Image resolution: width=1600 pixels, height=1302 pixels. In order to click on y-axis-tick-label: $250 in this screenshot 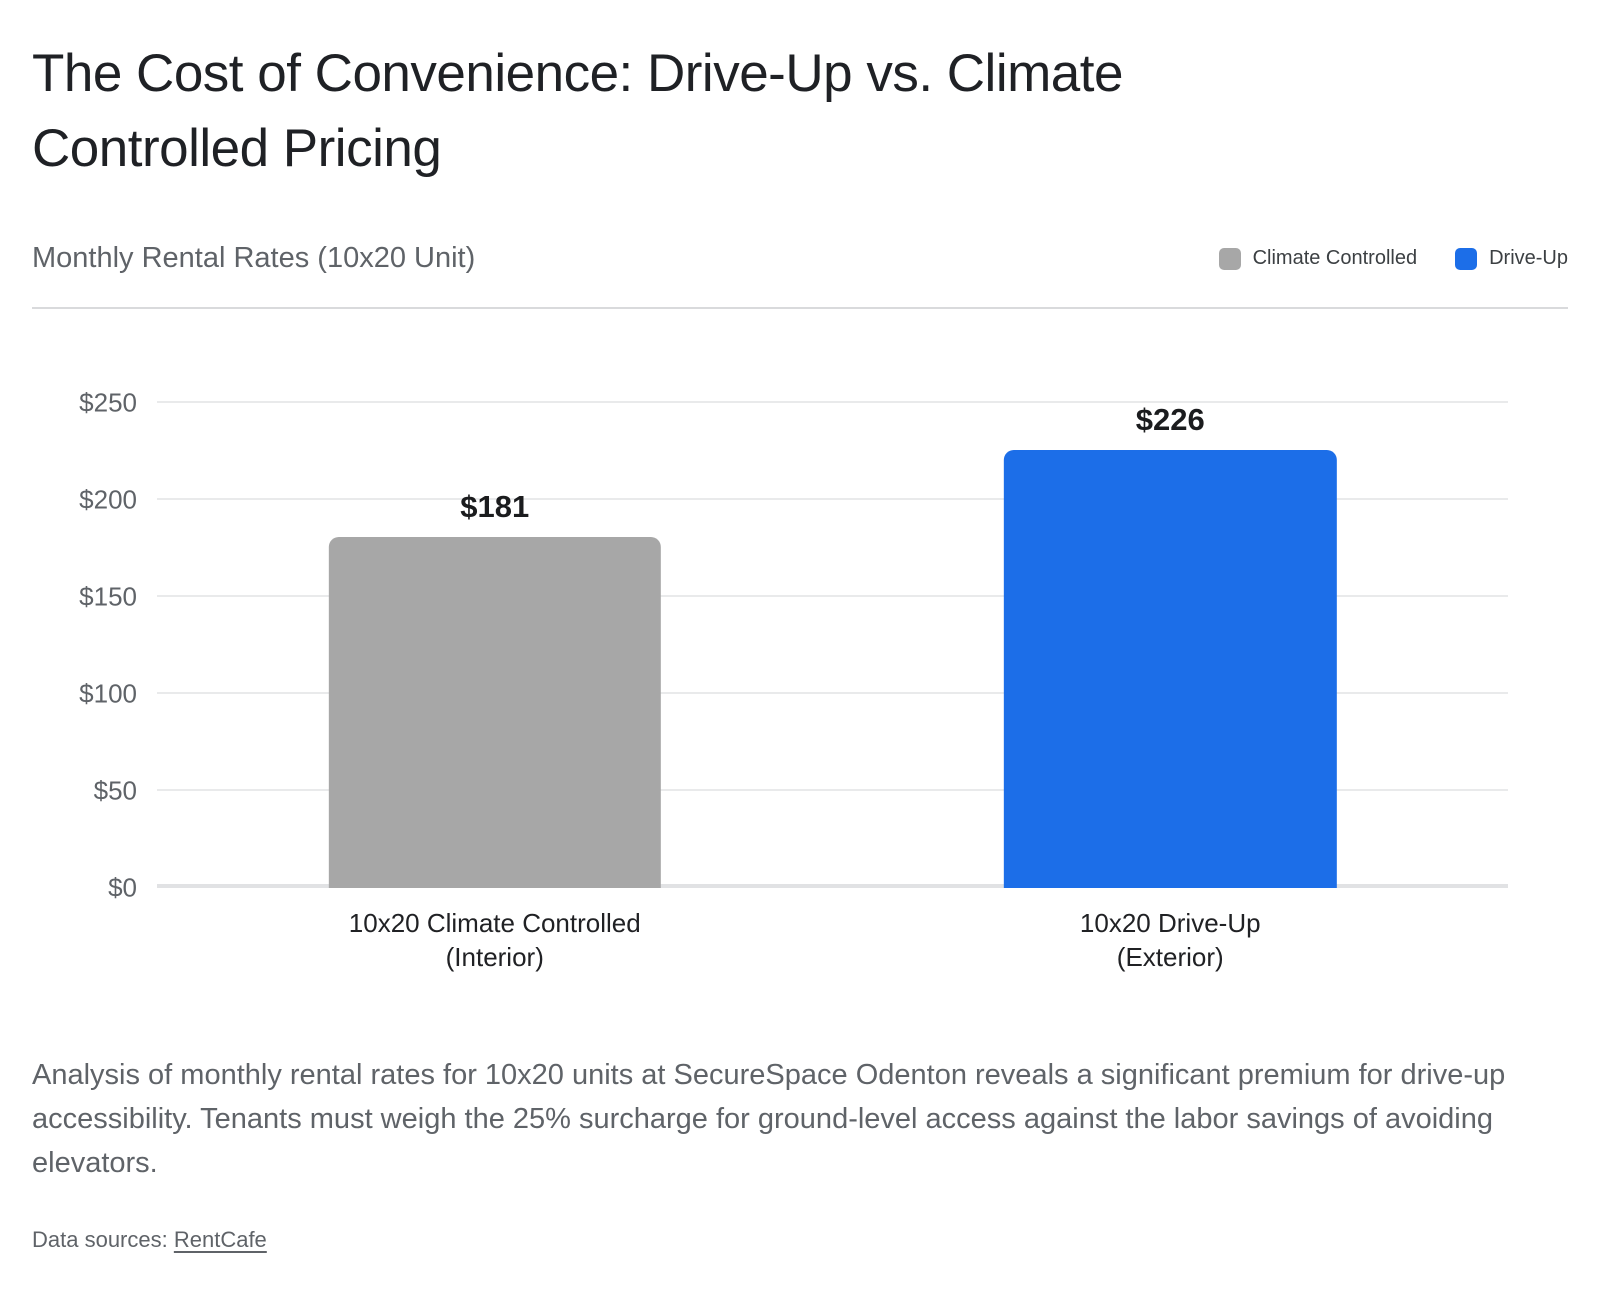, I will do `click(108, 402)`.